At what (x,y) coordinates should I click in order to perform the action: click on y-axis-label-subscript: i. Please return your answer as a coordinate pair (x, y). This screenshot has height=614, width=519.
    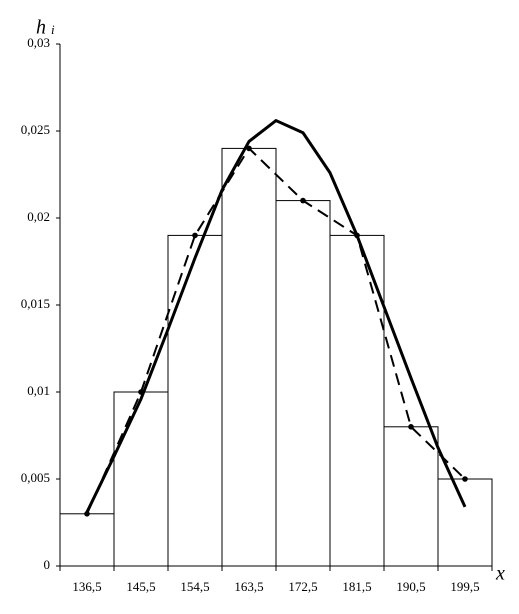
    Looking at the image, I should click on (53, 29).